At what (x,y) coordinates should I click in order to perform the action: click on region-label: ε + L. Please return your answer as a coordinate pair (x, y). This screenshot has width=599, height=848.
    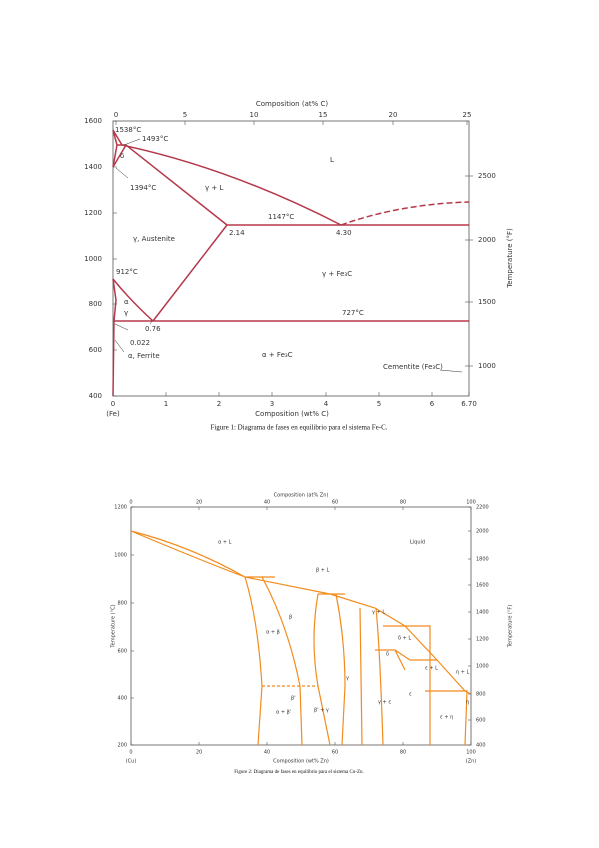
    Looking at the image, I should click on (431, 669).